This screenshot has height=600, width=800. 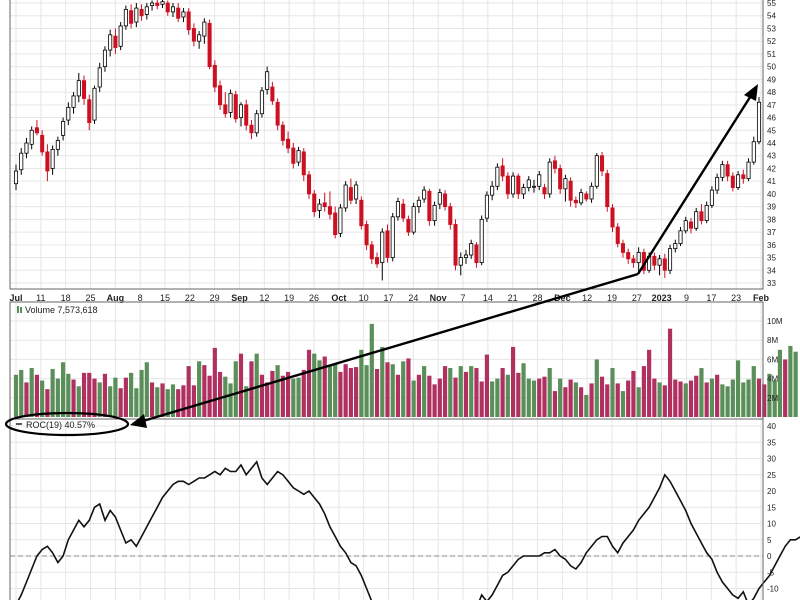 What do you see at coordinates (771, 168) in the screenshot?
I see `price-tick-label: 42` at bounding box center [771, 168].